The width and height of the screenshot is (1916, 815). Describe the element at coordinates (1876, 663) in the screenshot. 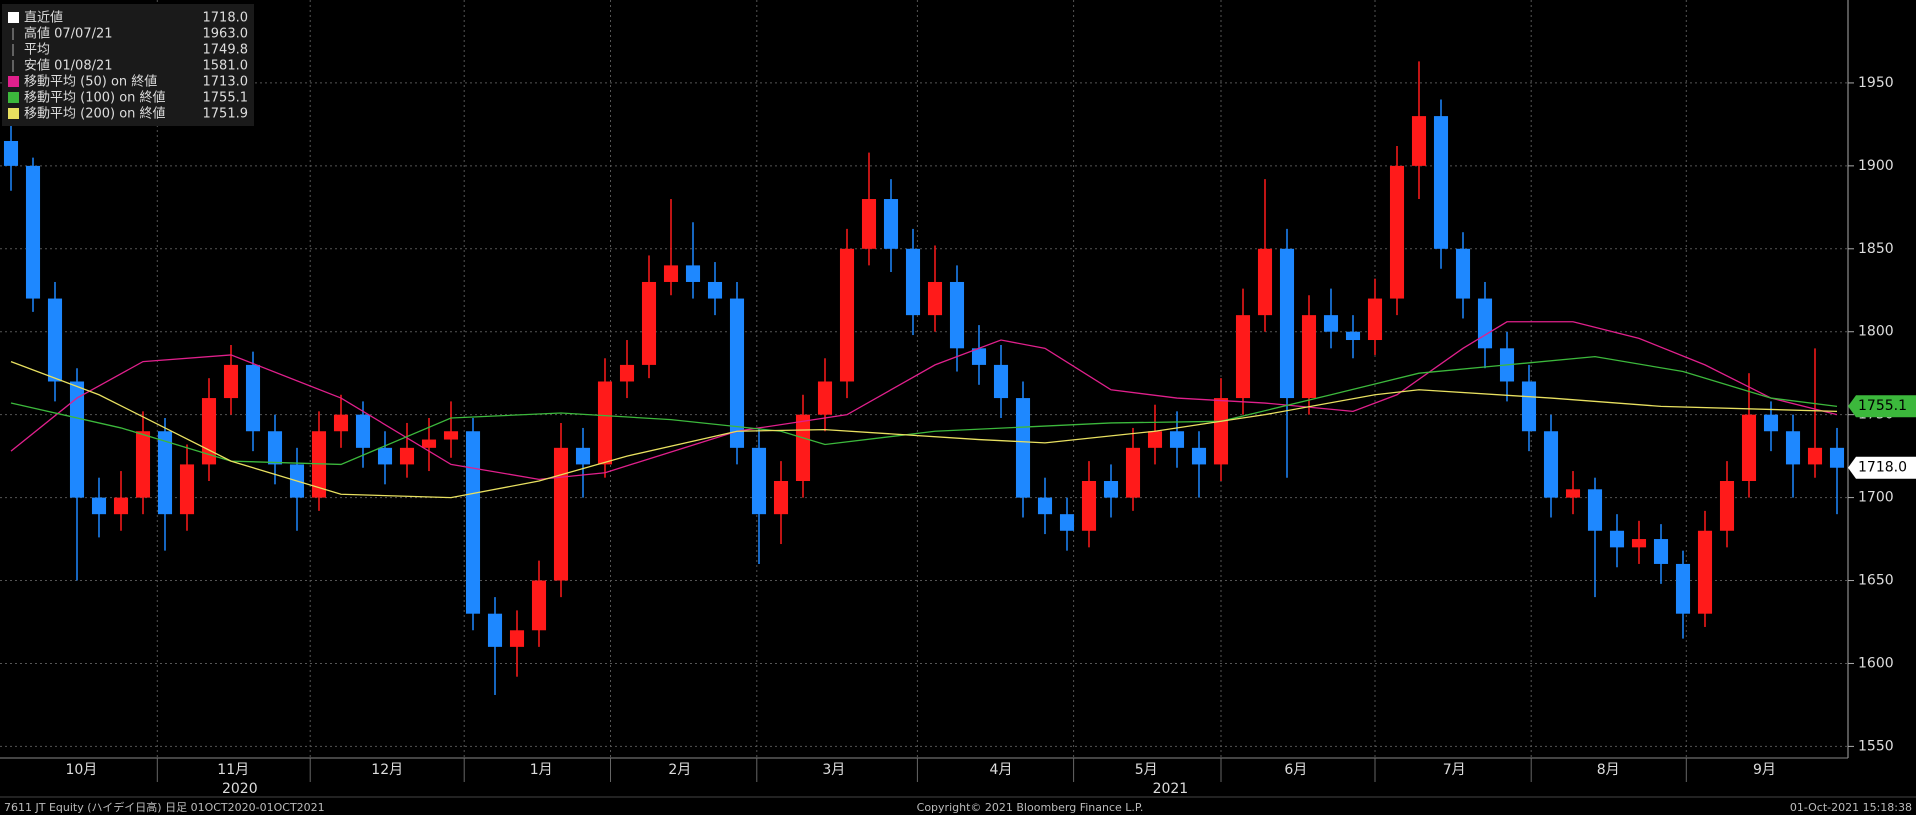

I see `y-tick-label: 1600` at that location.